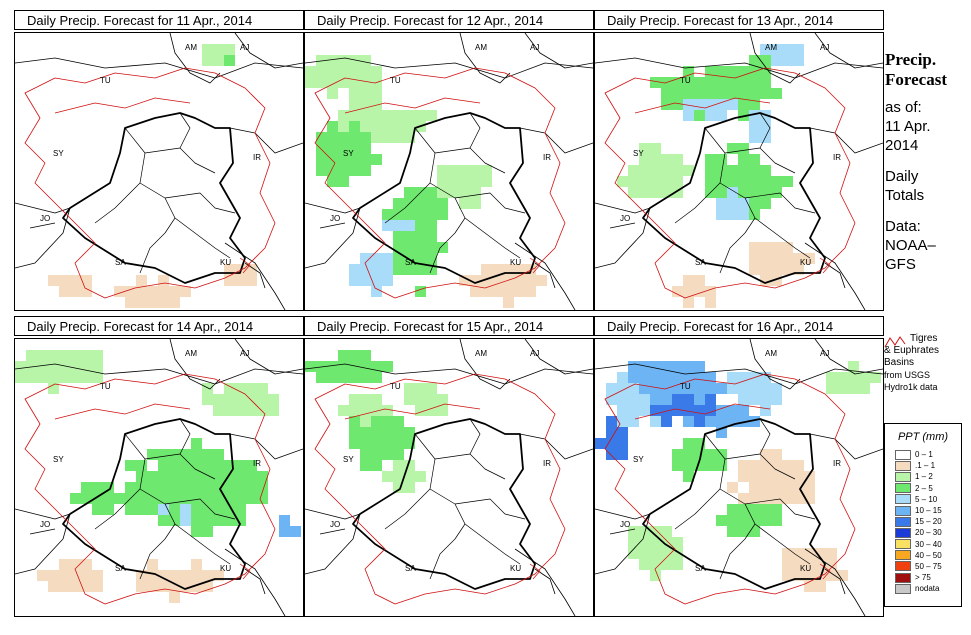 This screenshot has width=971, height=635. Describe the element at coordinates (449, 326) in the screenshot. I see `panel-title: Daily Precip. Forecast for 15 Apr., 2014` at that location.